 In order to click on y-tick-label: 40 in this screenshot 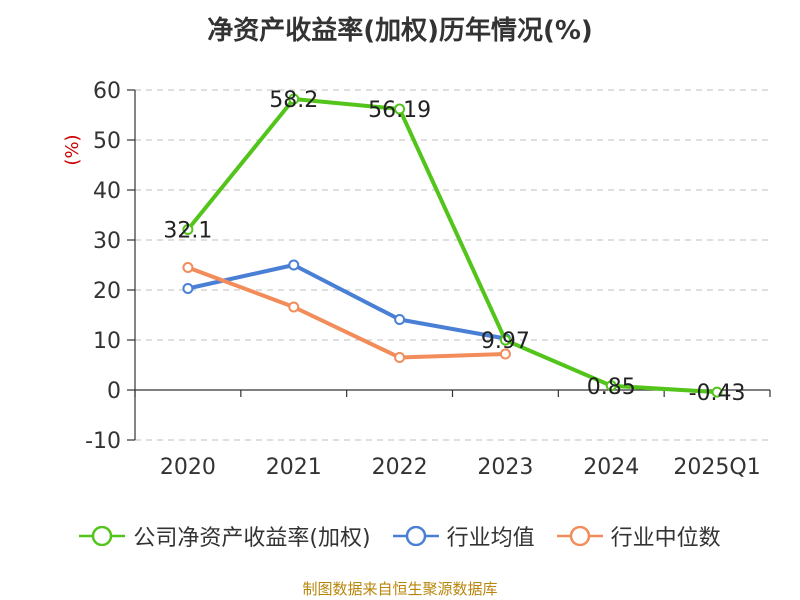, I will do `click(107, 191)`.